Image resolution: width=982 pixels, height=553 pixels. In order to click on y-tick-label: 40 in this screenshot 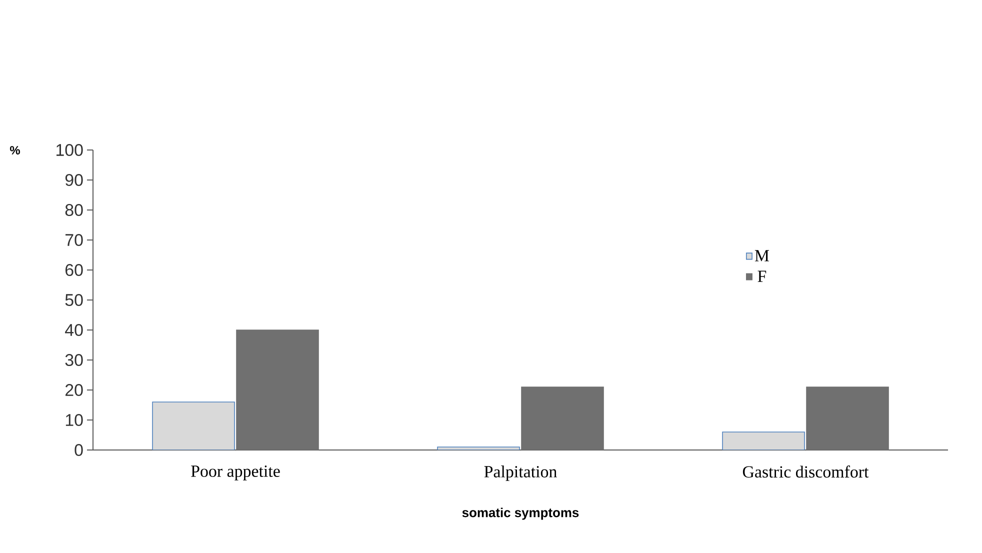, I will do `click(74, 330)`.